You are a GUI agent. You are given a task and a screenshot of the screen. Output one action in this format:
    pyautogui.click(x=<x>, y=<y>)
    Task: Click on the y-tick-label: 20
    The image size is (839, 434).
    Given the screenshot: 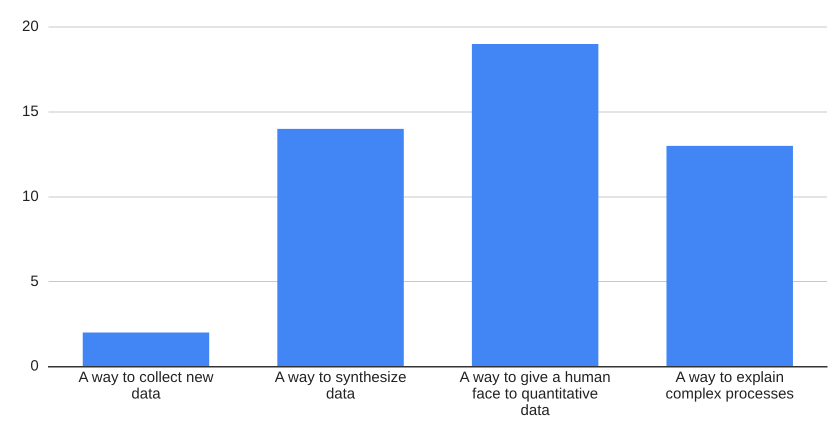 What is the action you would take?
    pyautogui.click(x=30, y=27)
    